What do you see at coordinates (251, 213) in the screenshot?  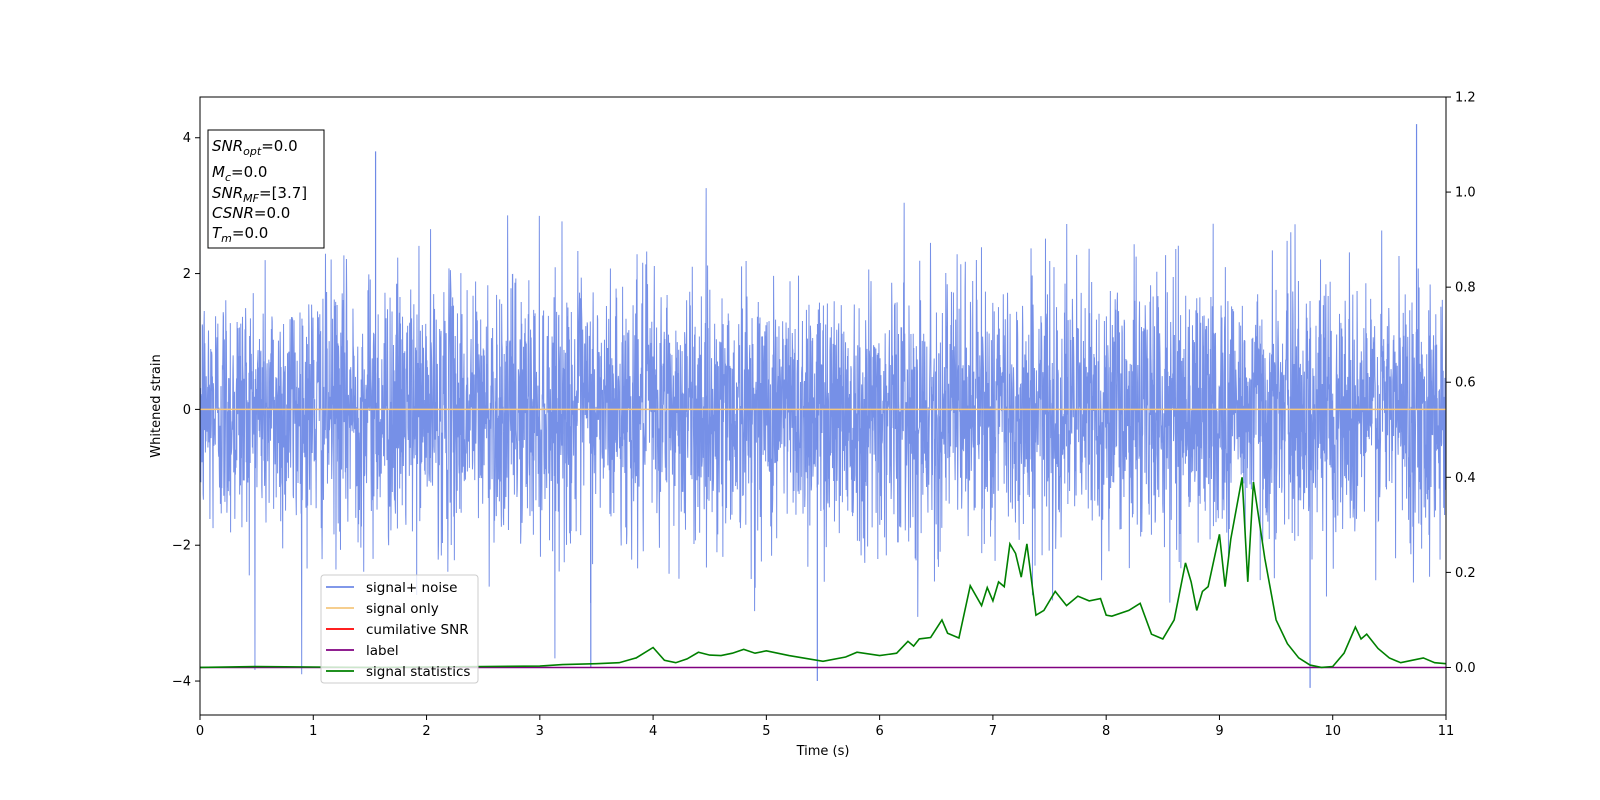 I see `info-csnr: CSNR=0.0` at bounding box center [251, 213].